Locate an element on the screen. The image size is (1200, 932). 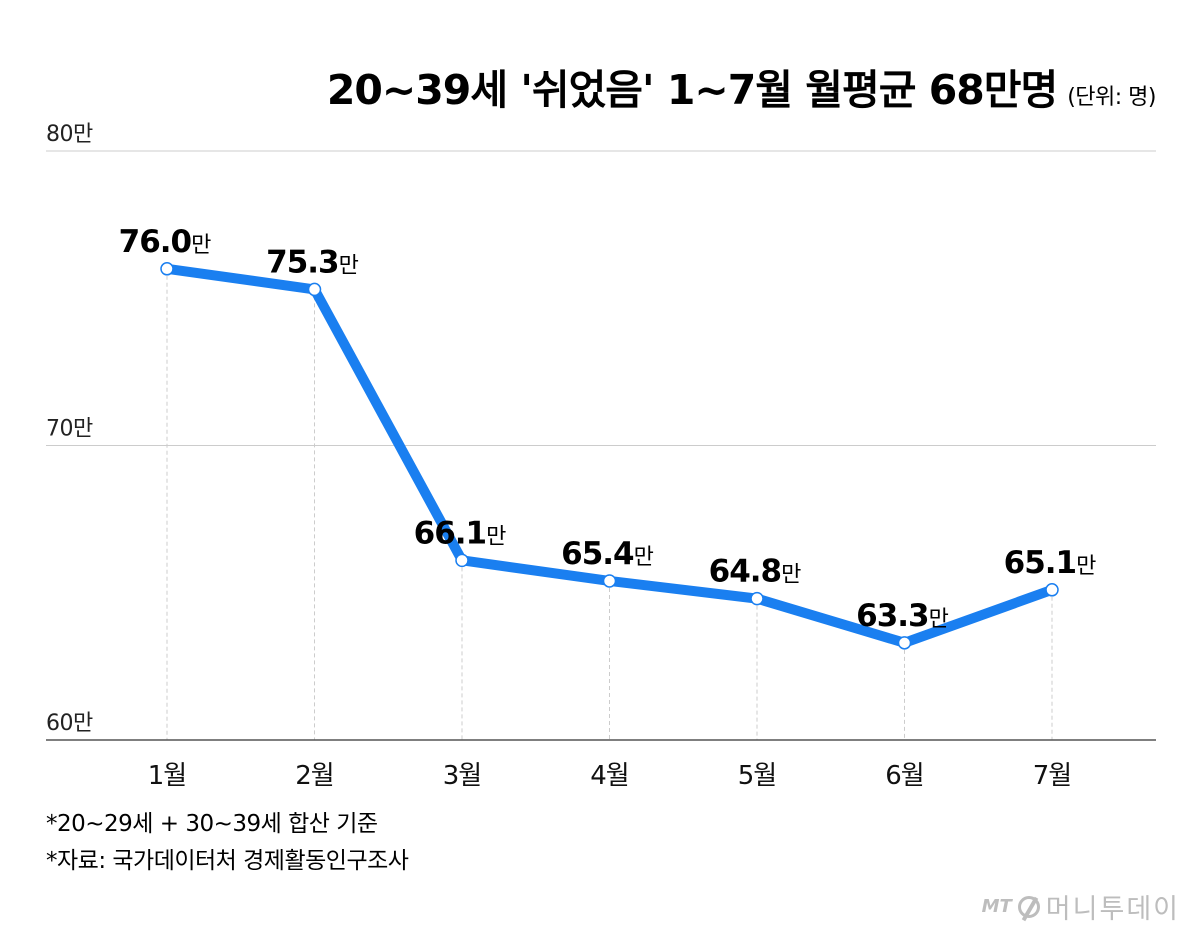
y-tick-label: 60만 is located at coordinates (69, 723).